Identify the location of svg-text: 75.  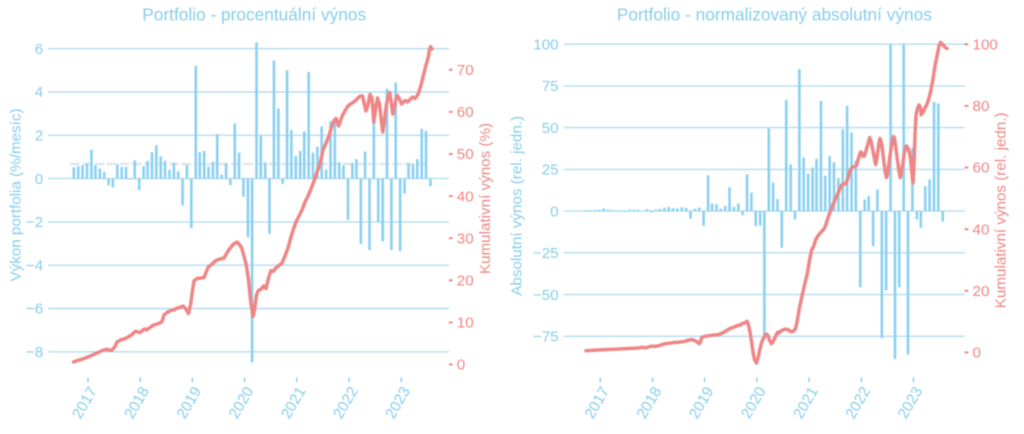
(550, 86).